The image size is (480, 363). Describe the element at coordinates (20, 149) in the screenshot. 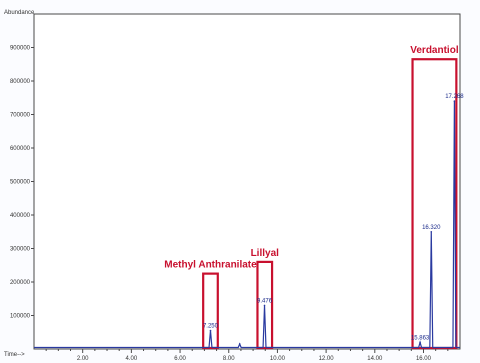

I see `y-tick-label: 600000` at that location.